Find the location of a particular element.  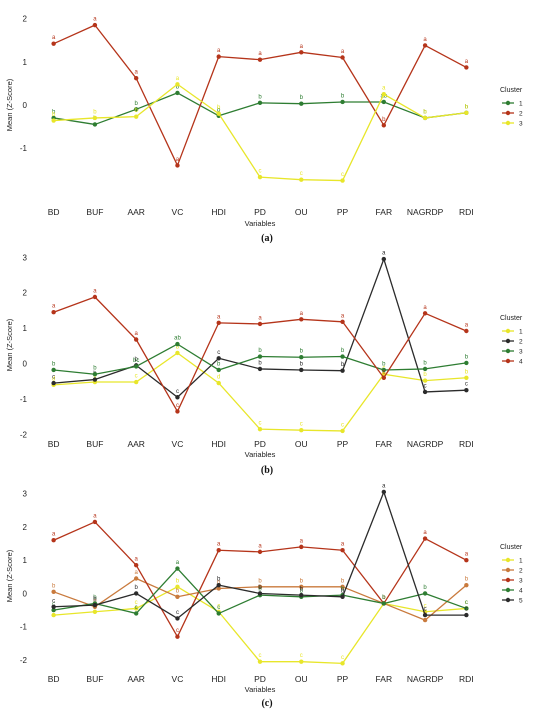

y-tick-label: 0 is located at coordinates (25, 105).